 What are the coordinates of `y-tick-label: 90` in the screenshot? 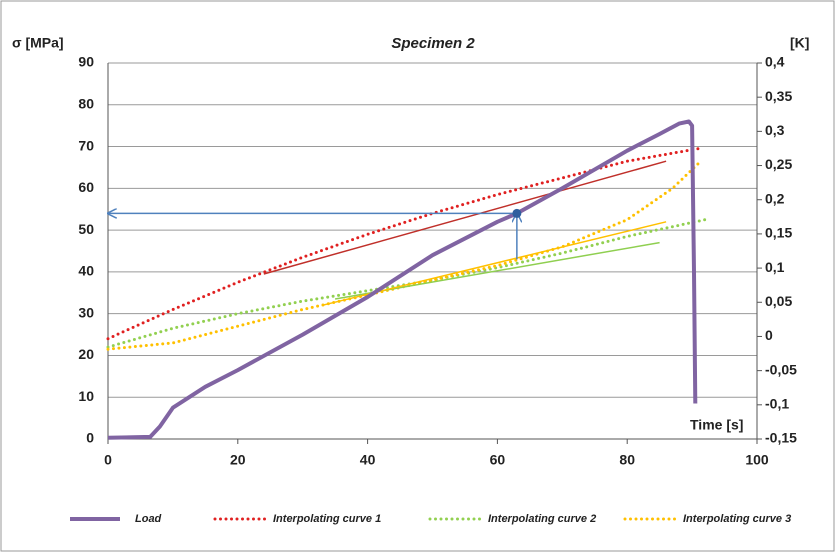 It's located at (86, 62).